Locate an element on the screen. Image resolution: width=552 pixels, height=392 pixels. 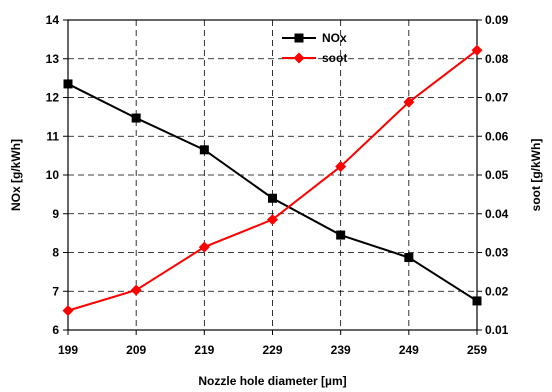
right-tick-label: 0.01 is located at coordinates (497, 330).